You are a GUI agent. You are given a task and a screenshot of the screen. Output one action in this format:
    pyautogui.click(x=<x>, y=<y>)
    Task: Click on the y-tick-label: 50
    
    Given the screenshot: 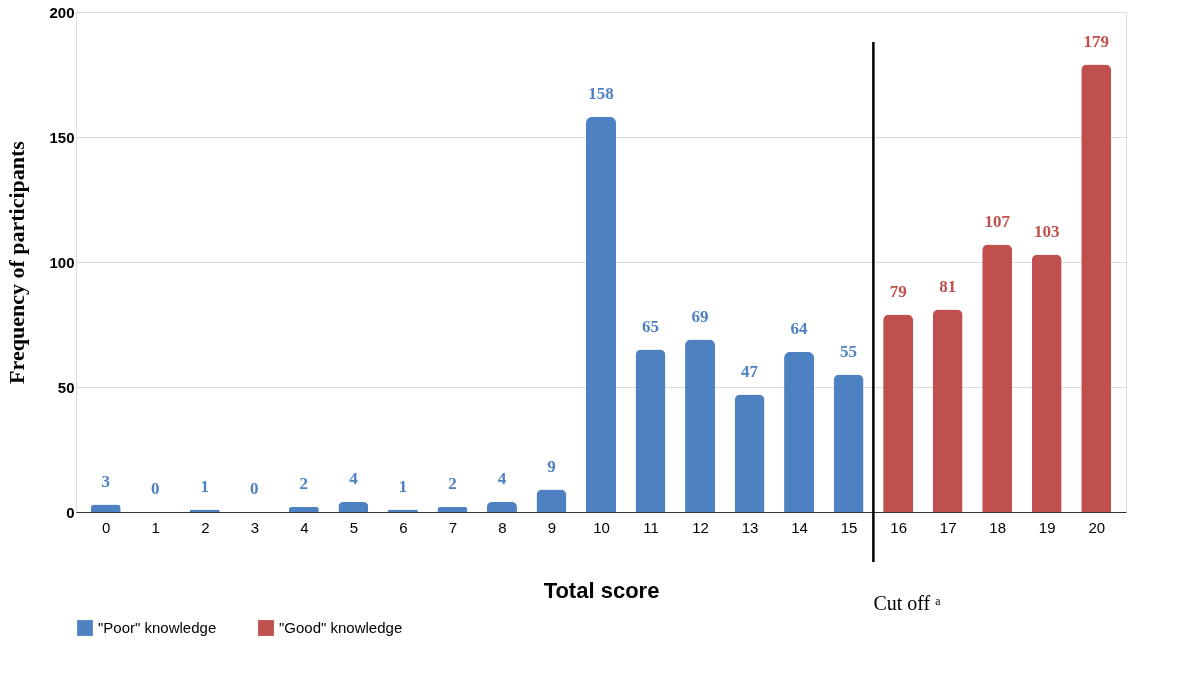 What is the action you would take?
    pyautogui.click(x=66, y=387)
    